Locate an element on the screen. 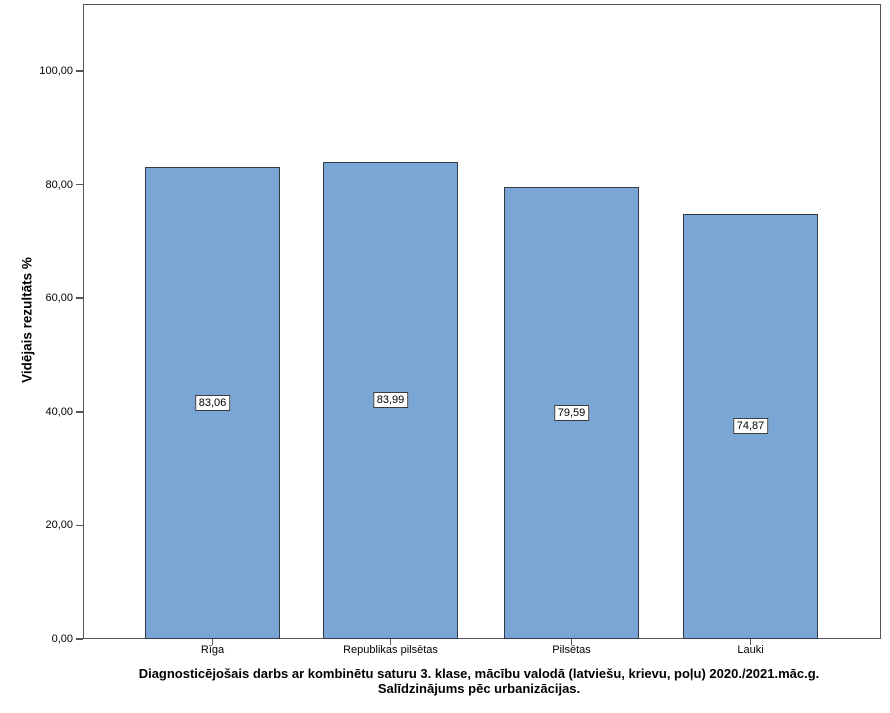 This screenshot has width=890, height=713. x-category-label: Lauki is located at coordinates (750, 650).